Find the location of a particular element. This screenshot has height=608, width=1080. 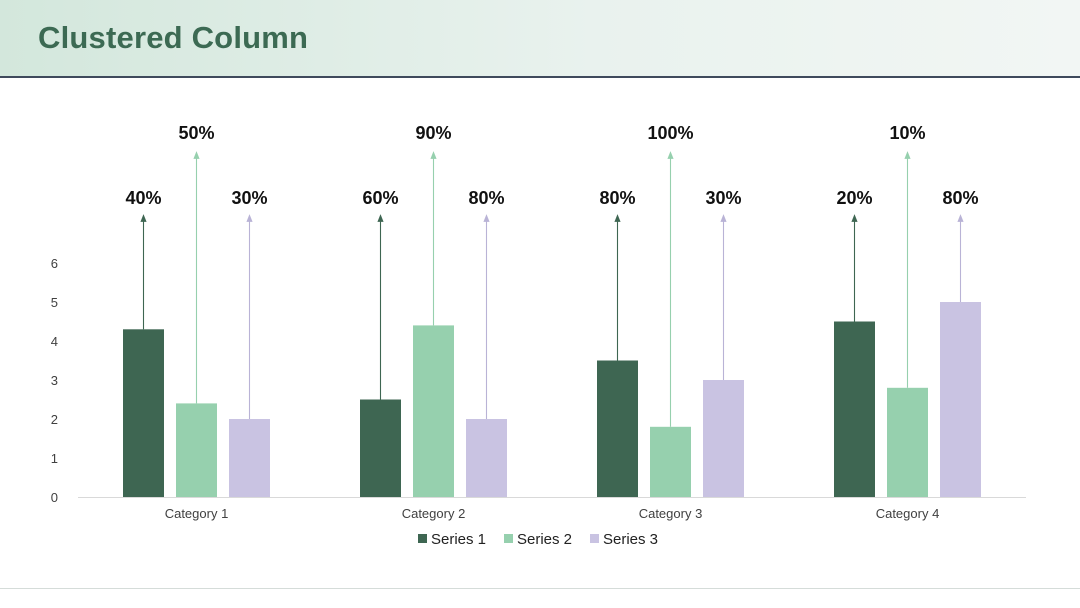

y-tick-label: 0 is located at coordinates (54, 497).